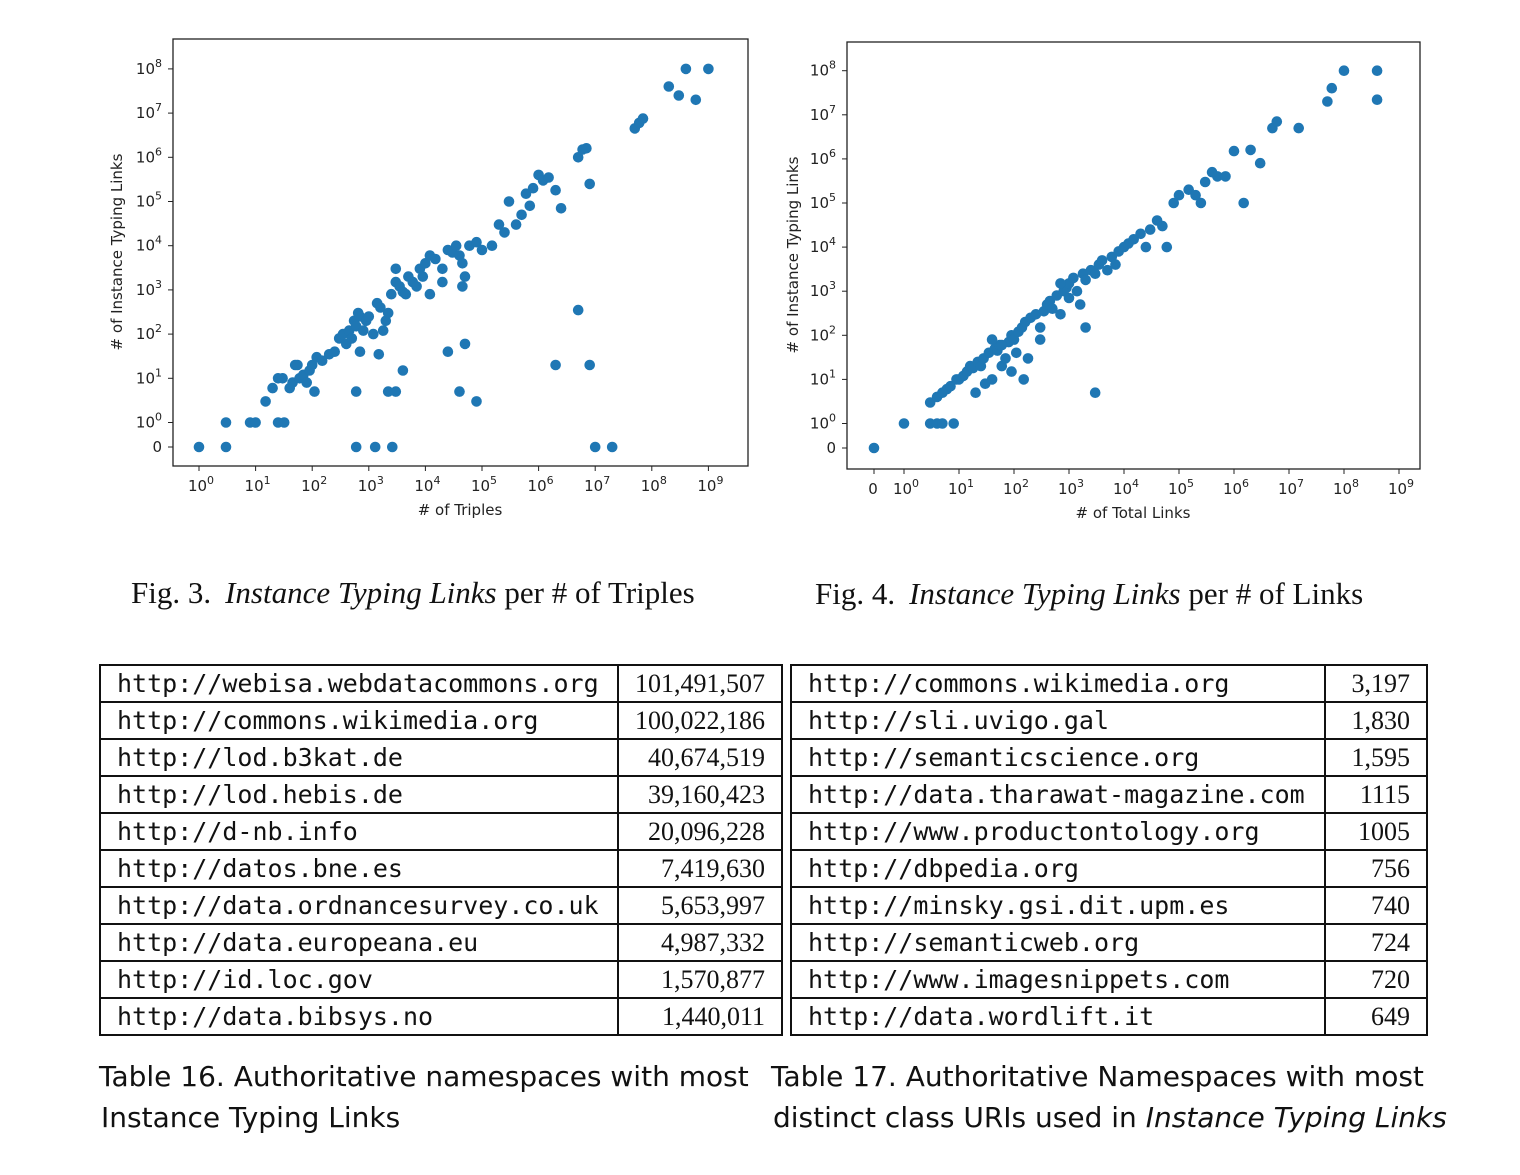 The image size is (1520, 1175). I want to click on figure-3-title-italic: Instance Typing Links, so click(361, 592).